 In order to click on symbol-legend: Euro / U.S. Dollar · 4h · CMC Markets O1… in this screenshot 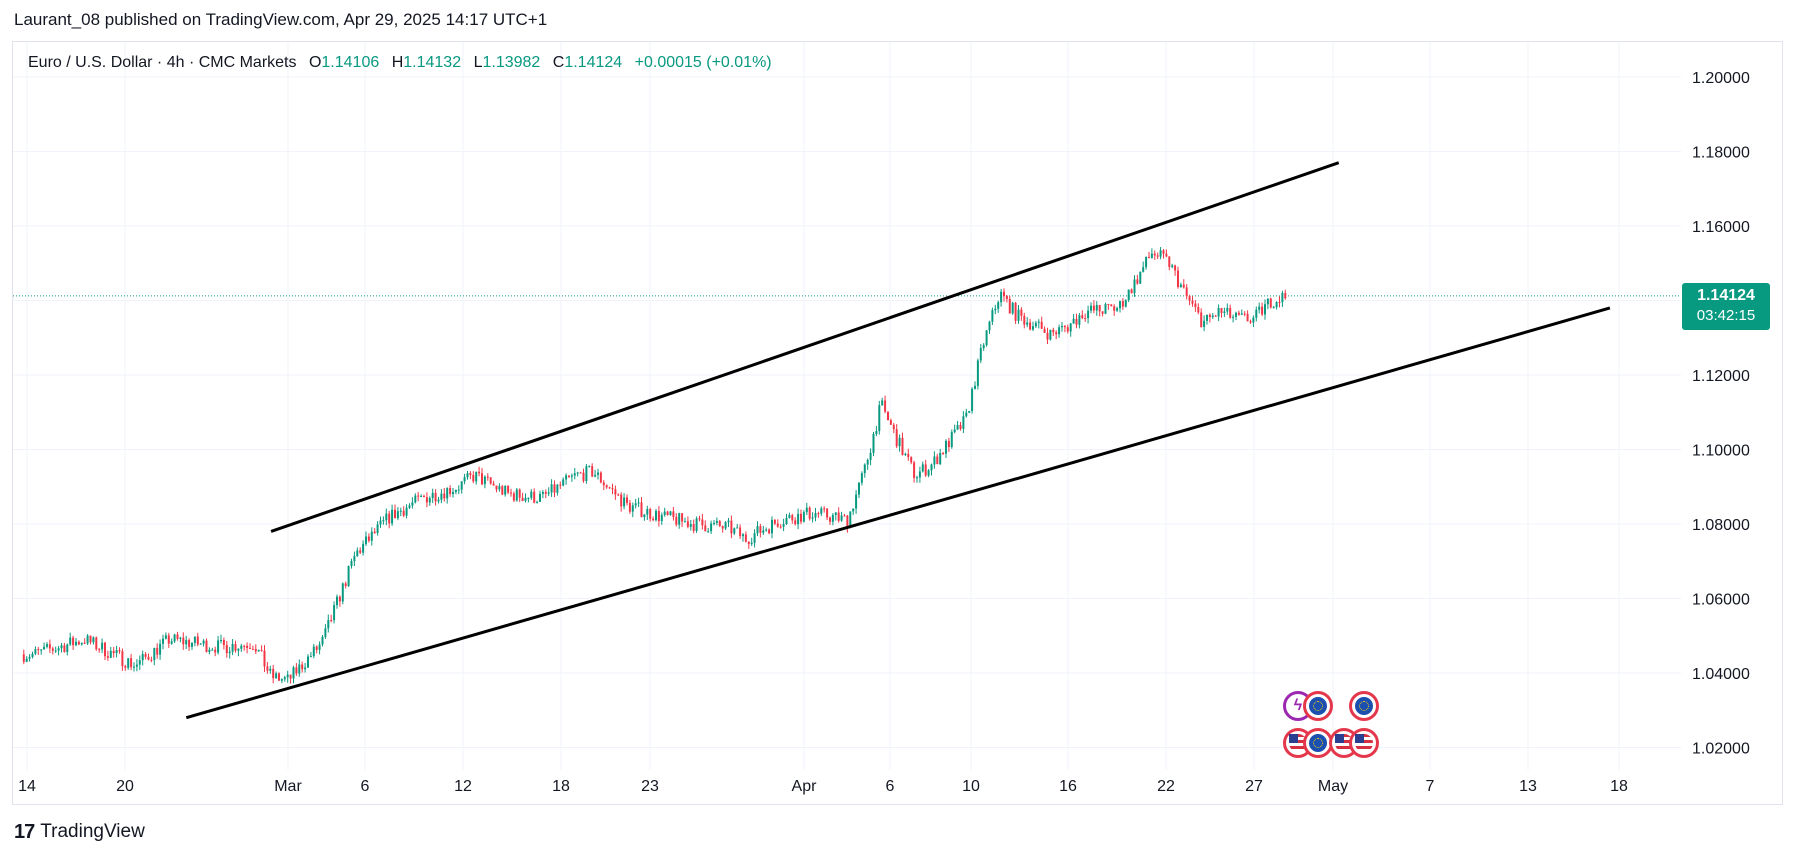, I will do `click(400, 63)`.